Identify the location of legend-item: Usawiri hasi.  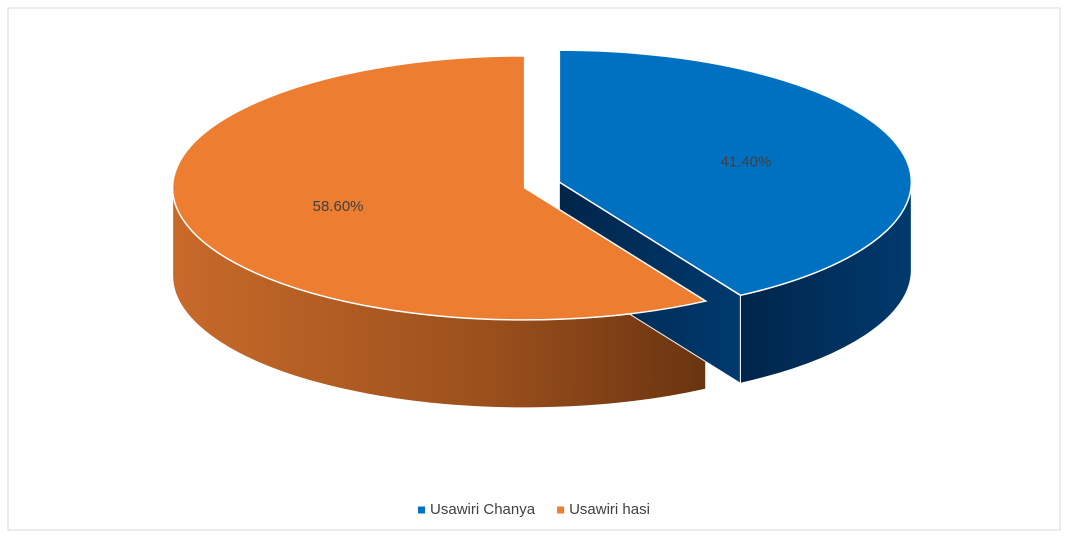
(603, 509).